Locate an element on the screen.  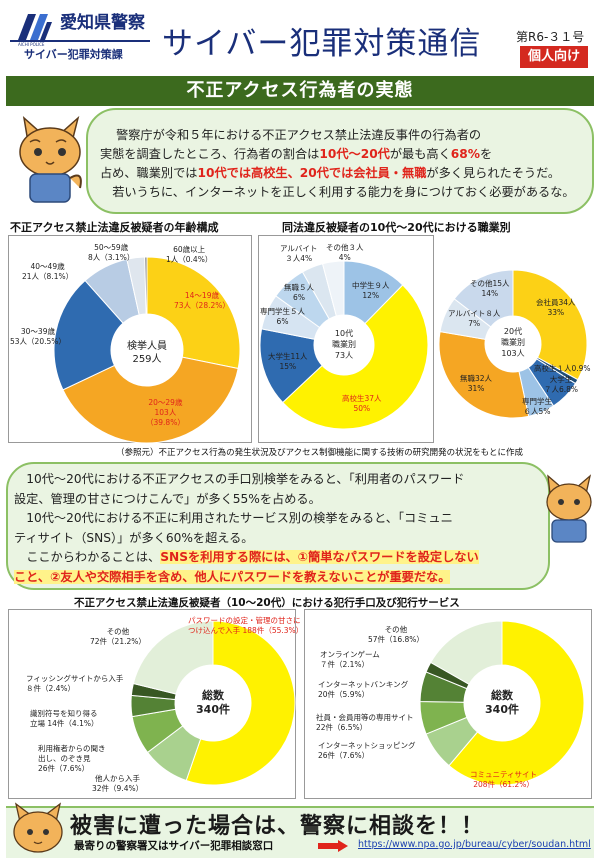
job20-label-university: 大学生 ７人6.8% is located at coordinates (561, 384).